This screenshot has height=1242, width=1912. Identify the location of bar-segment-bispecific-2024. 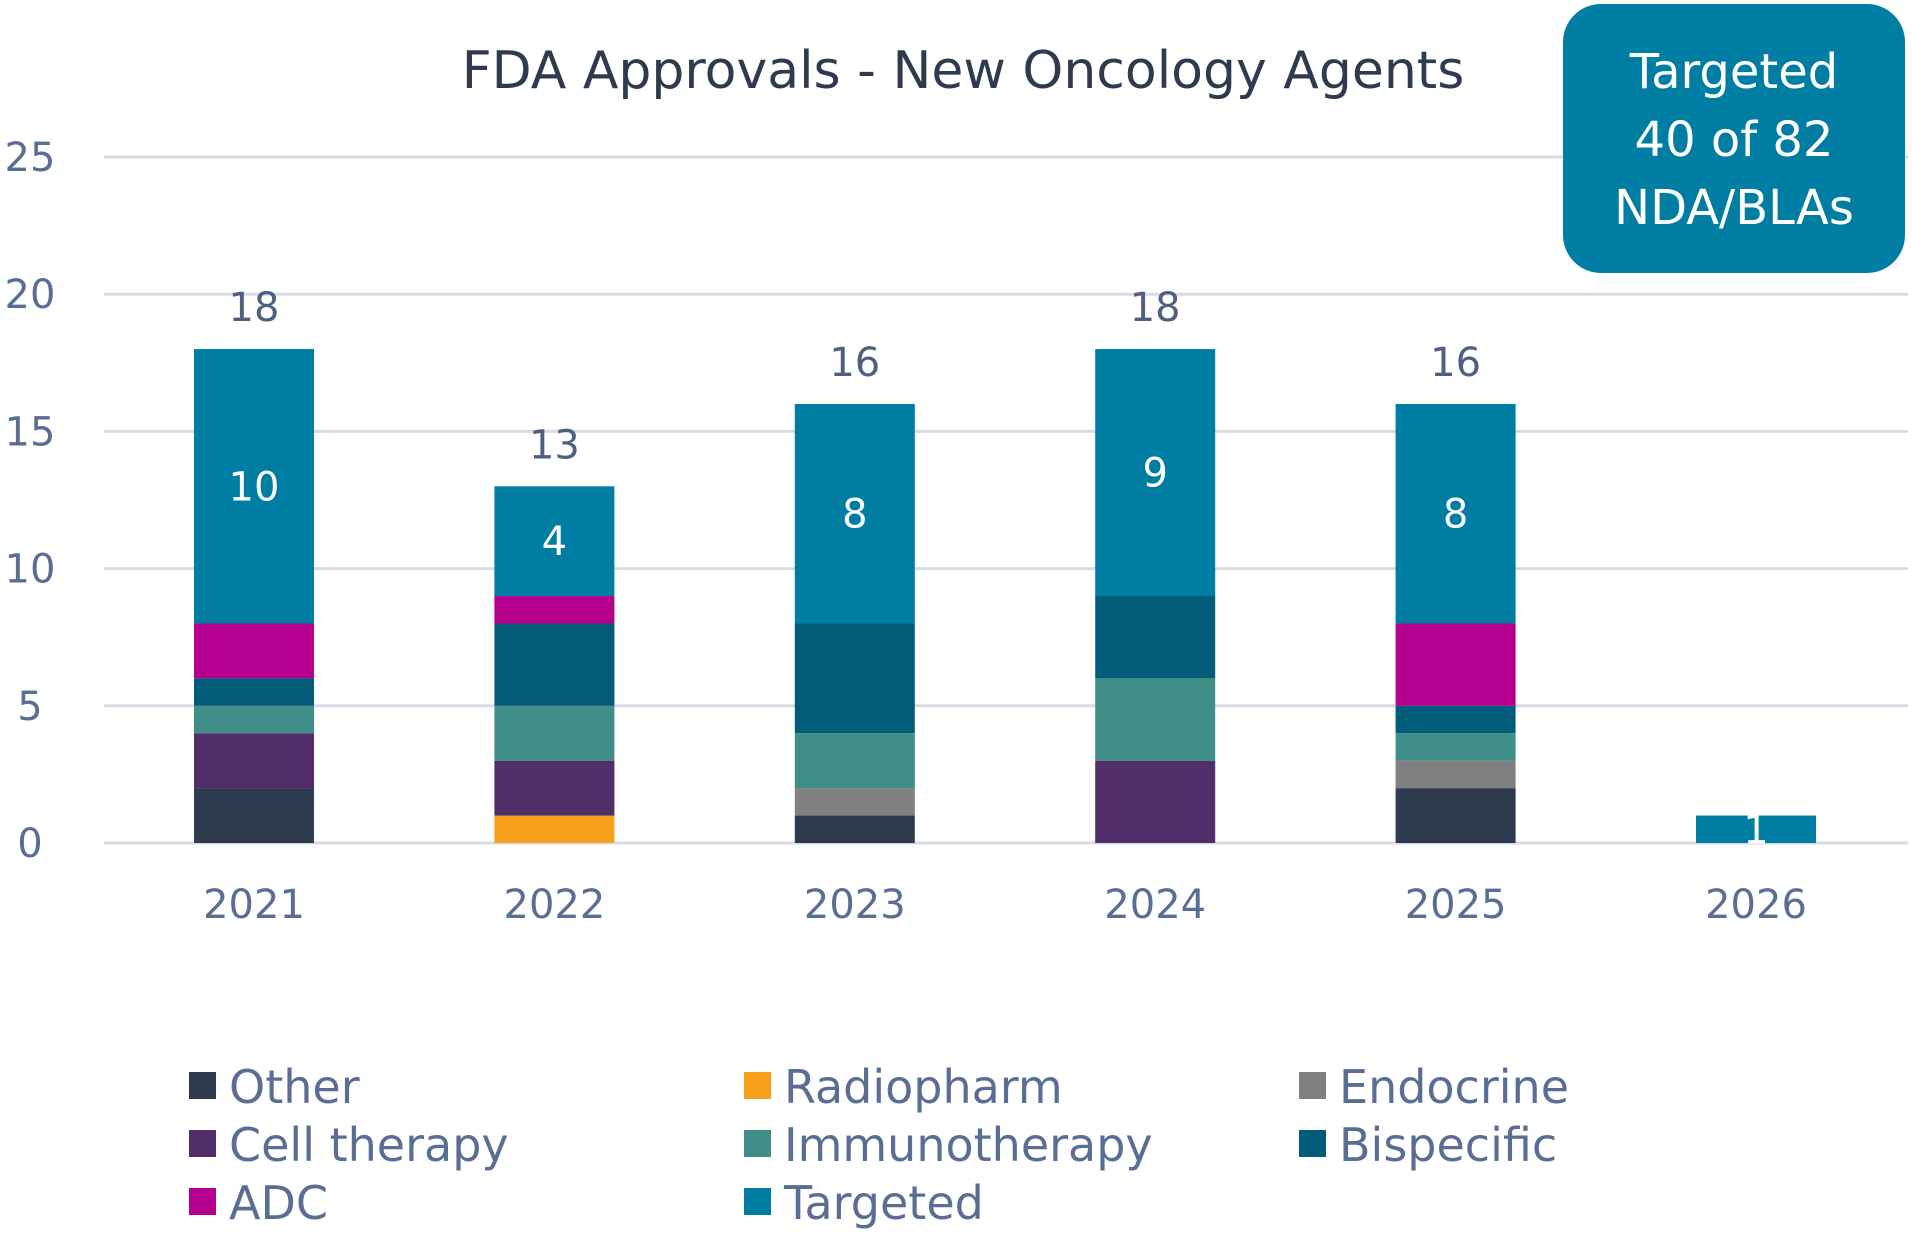
(1155, 637).